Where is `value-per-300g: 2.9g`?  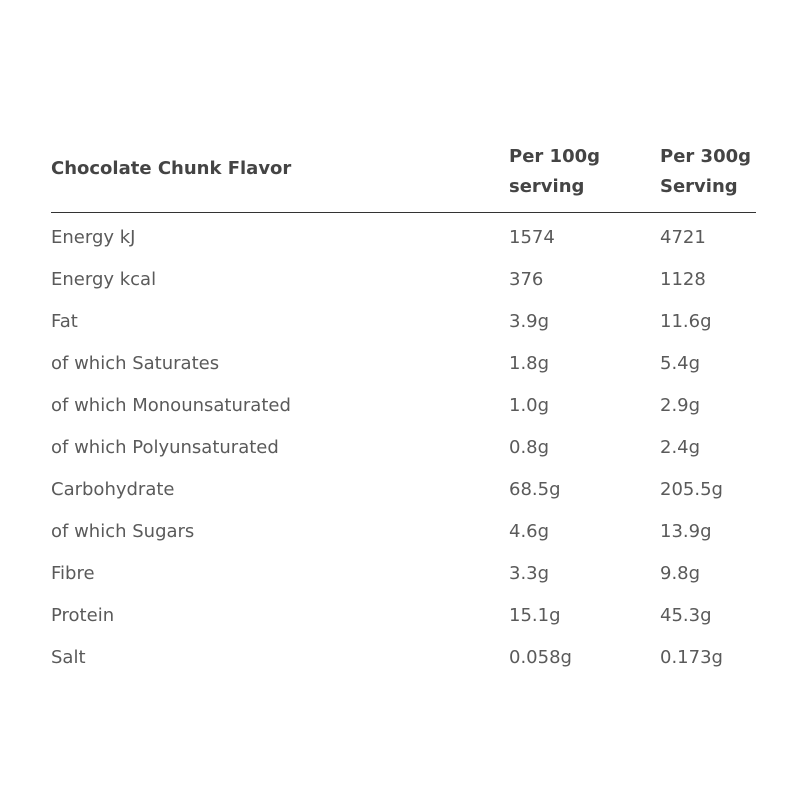
value-per-300g: 2.9g is located at coordinates (680, 405).